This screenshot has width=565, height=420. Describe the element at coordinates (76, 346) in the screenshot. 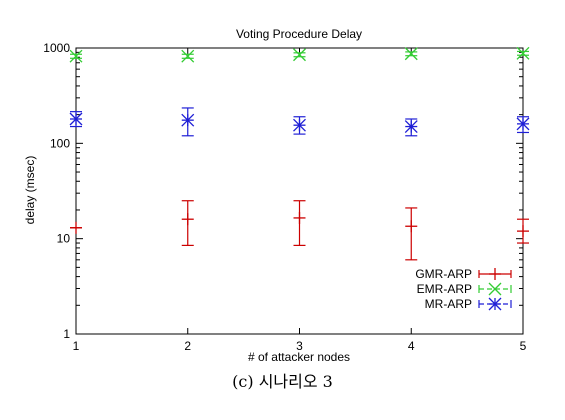

I see `x-tick-label-1: 1` at that location.